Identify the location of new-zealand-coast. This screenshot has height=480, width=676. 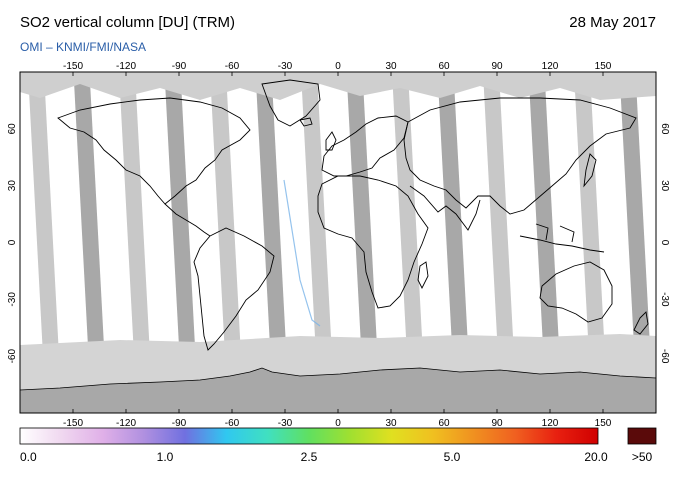
(641, 323).